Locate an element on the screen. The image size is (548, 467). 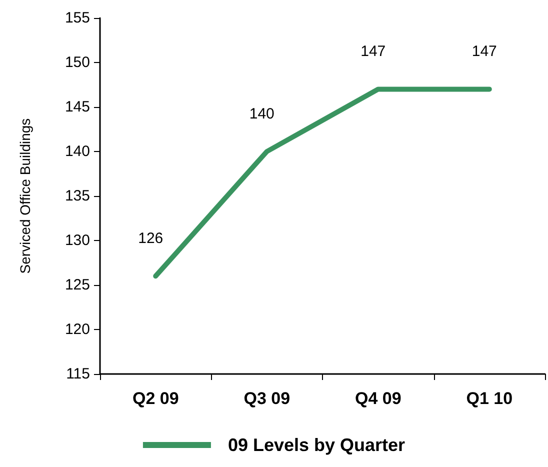
y-tick-label: 125 is located at coordinates (77, 285).